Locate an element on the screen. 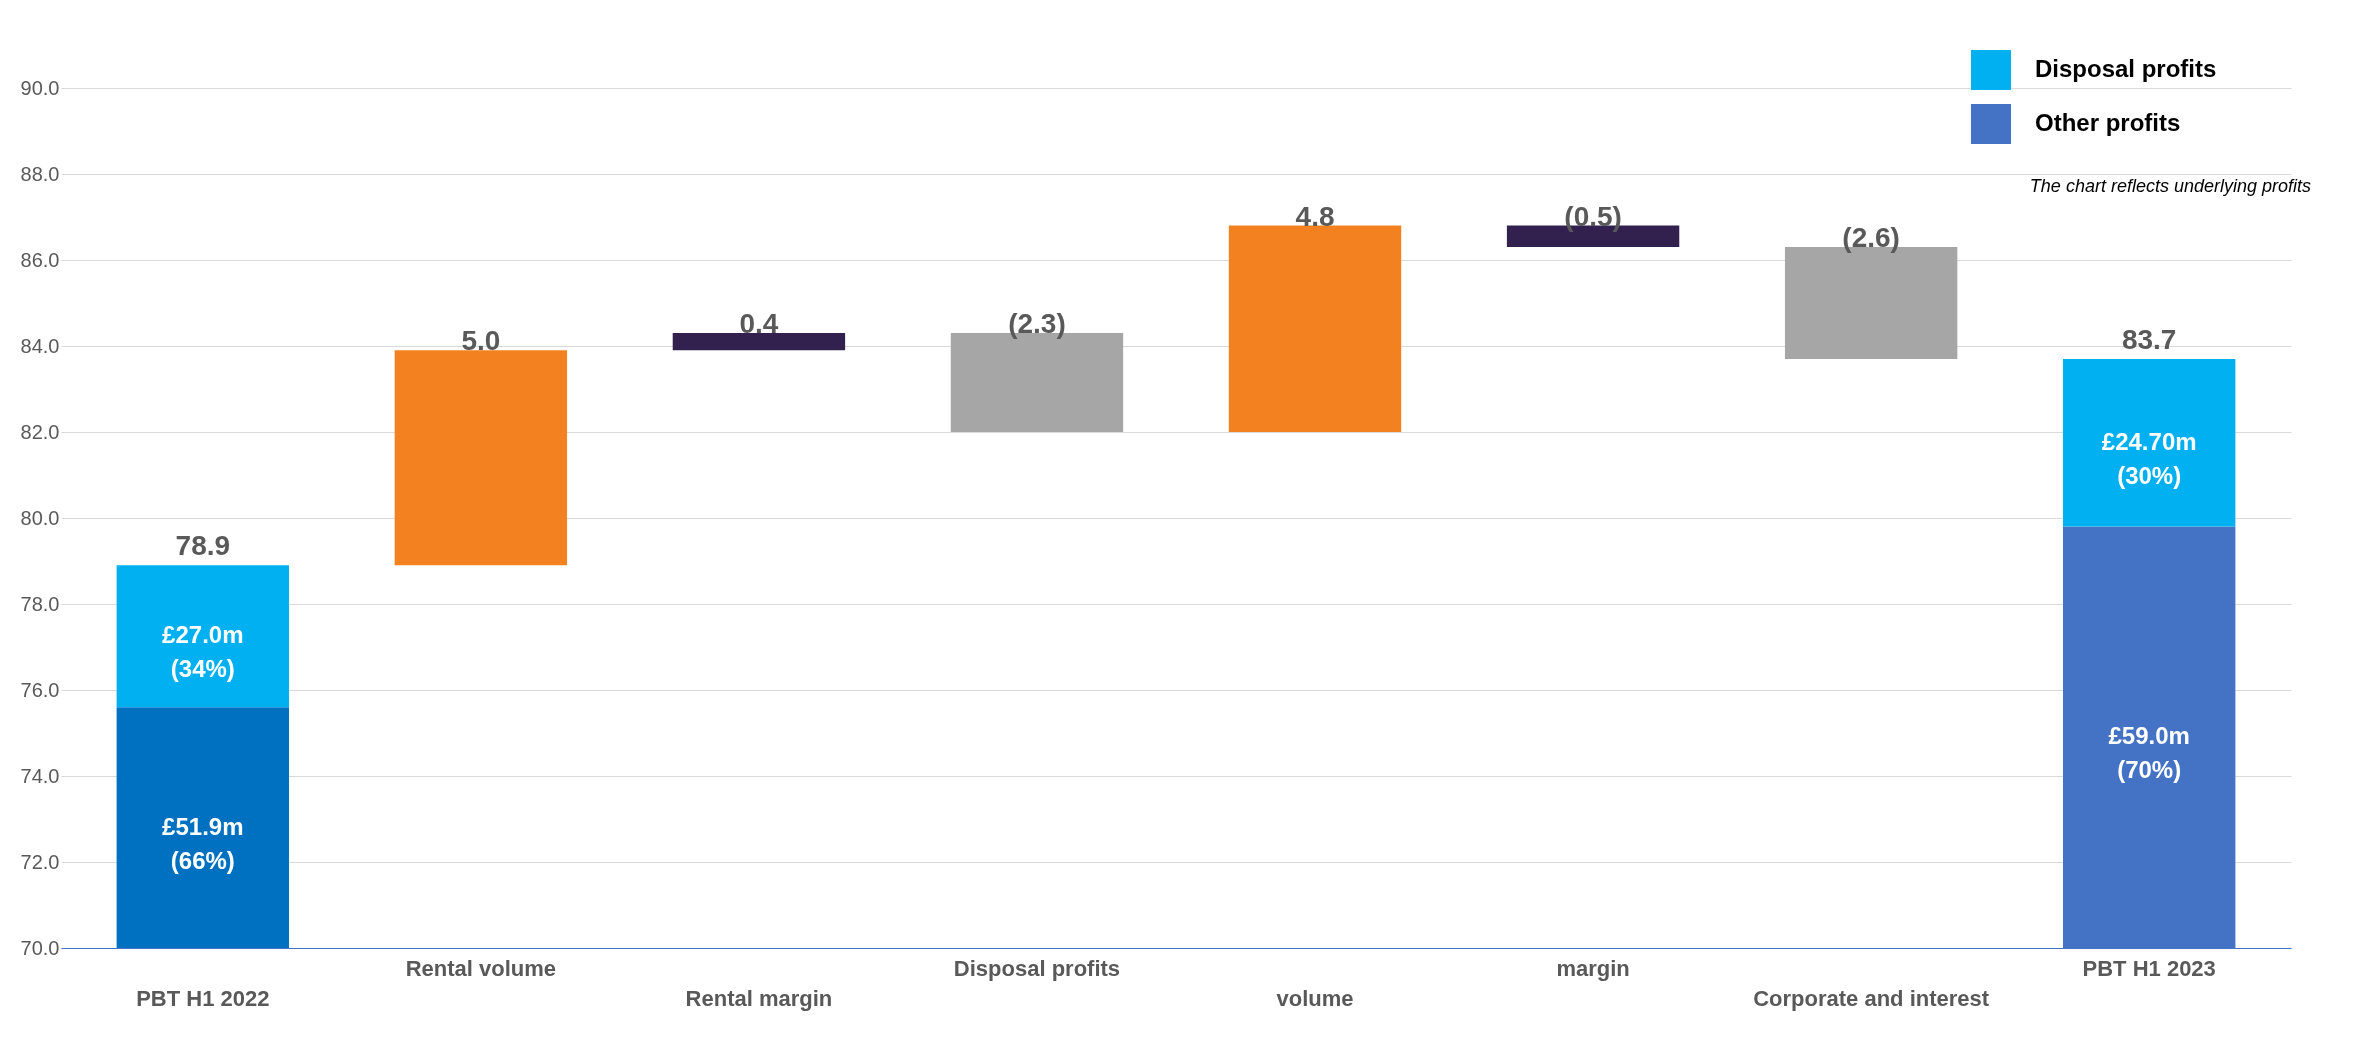  data-label: (2.3) is located at coordinates (1037, 324).